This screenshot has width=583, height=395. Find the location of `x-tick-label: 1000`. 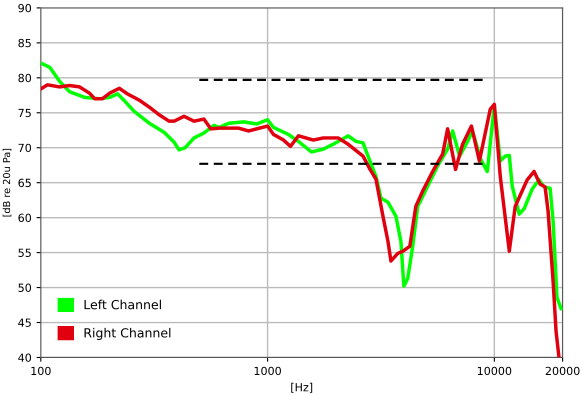

x-tick-label: 1000 is located at coordinates (267, 371).